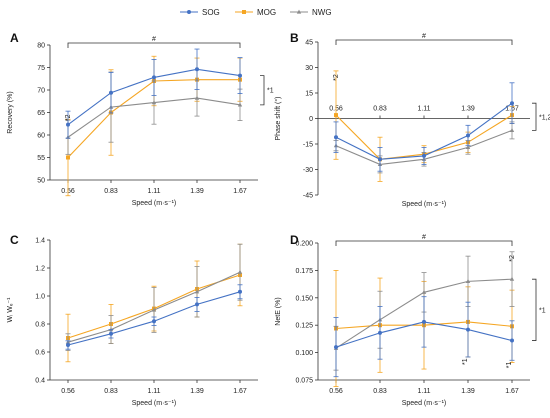  Describe the element at coordinates (278, 118) in the screenshot. I see `y-axis-label: Phase shift (°)` at that location.